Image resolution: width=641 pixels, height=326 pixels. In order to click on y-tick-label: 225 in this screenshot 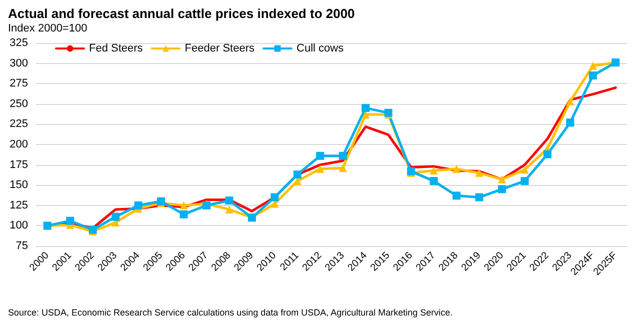, I will do `click(19, 124)`.